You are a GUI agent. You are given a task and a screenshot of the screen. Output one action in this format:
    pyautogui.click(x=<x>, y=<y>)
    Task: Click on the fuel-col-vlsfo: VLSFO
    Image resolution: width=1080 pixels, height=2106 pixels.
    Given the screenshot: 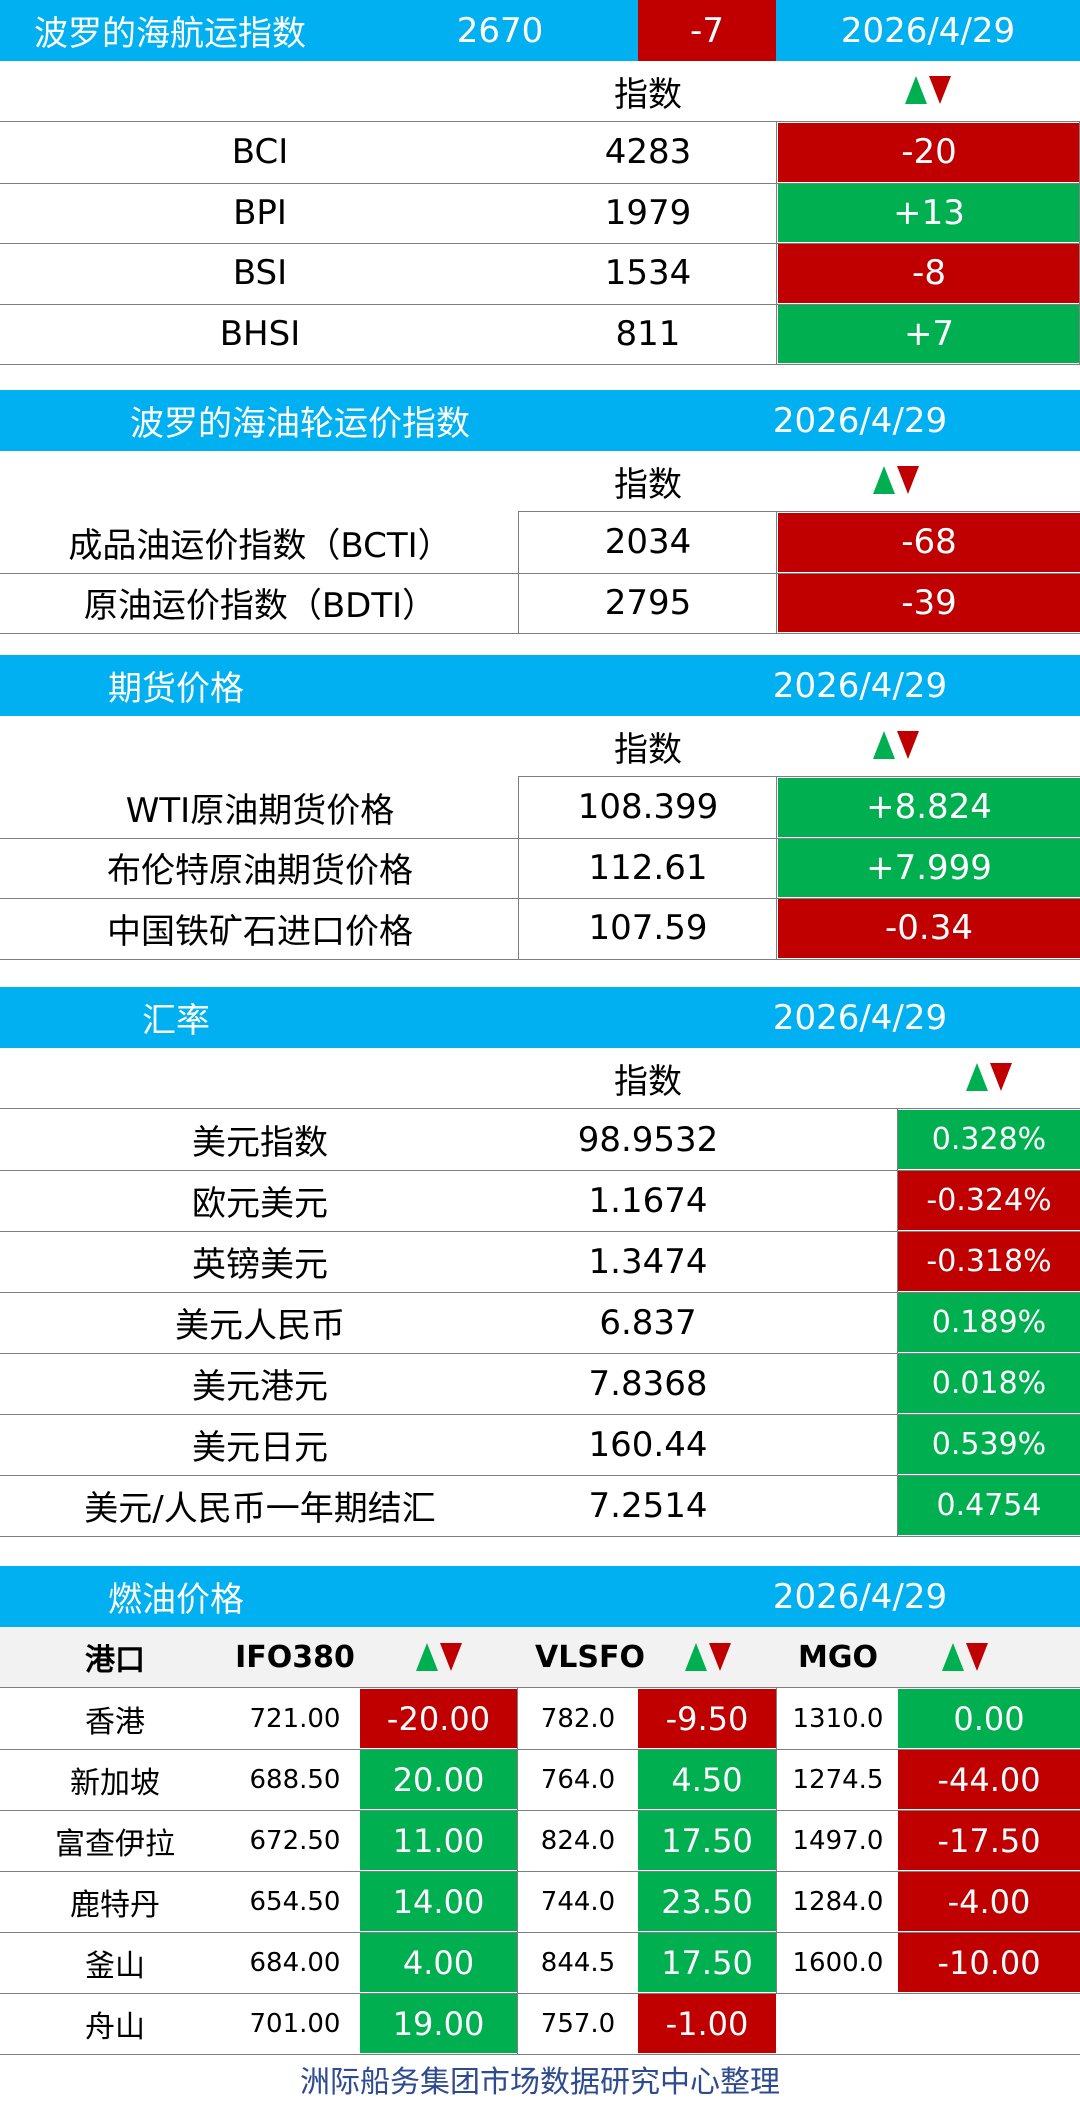 What is the action you would take?
    pyautogui.click(x=590, y=1657)
    